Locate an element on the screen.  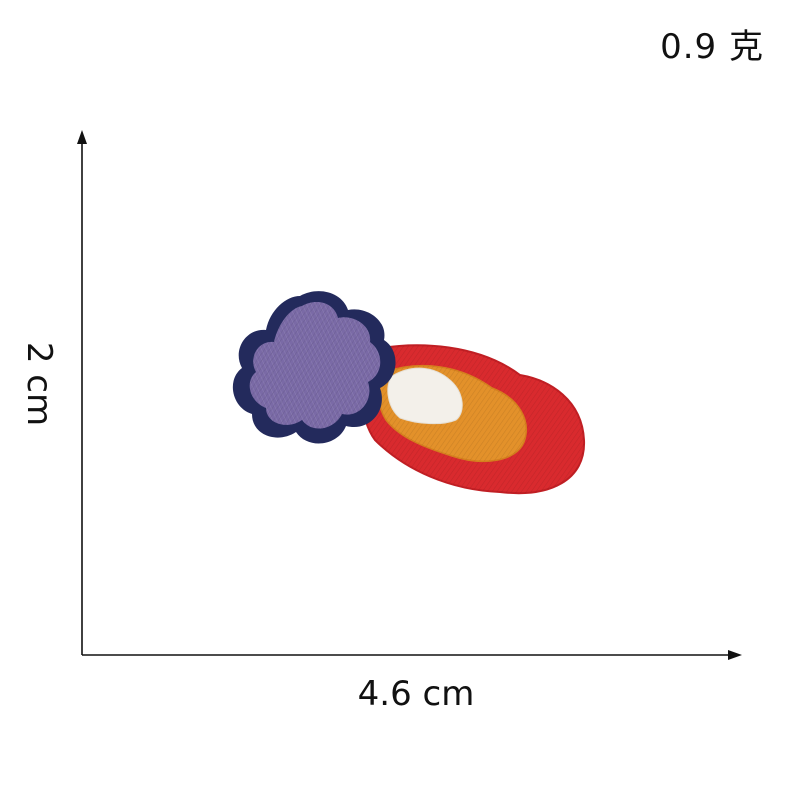
height-axis-arrowhead is located at coordinates (82, 137).